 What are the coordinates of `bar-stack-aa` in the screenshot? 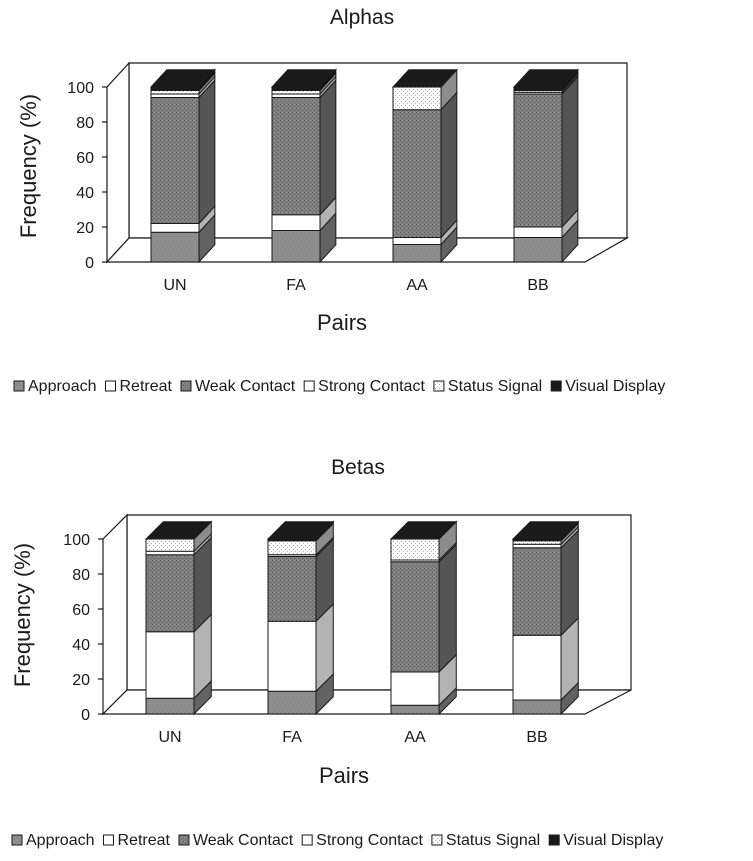 It's located at (423, 618).